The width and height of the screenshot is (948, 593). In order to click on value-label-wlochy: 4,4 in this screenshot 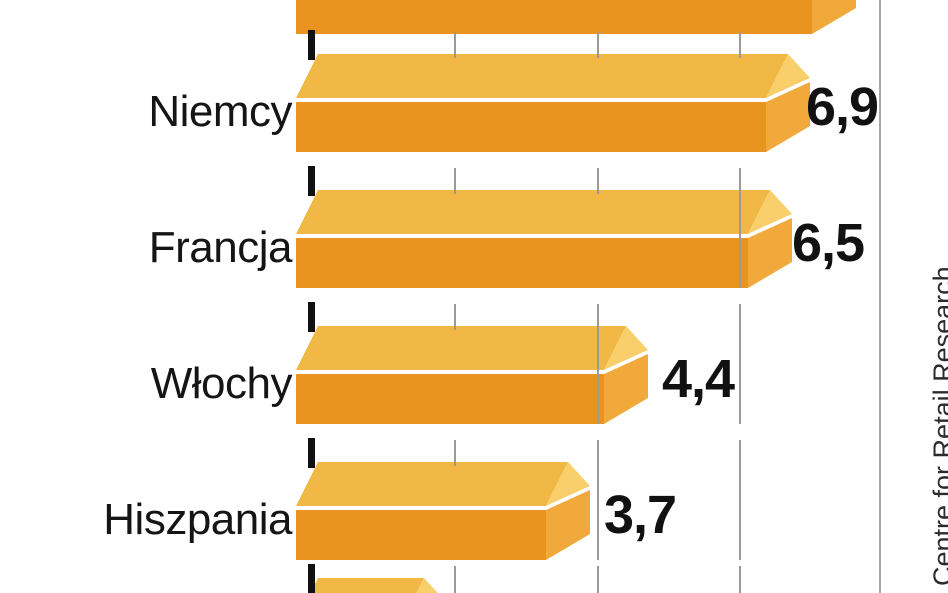, I will do `click(698, 379)`.